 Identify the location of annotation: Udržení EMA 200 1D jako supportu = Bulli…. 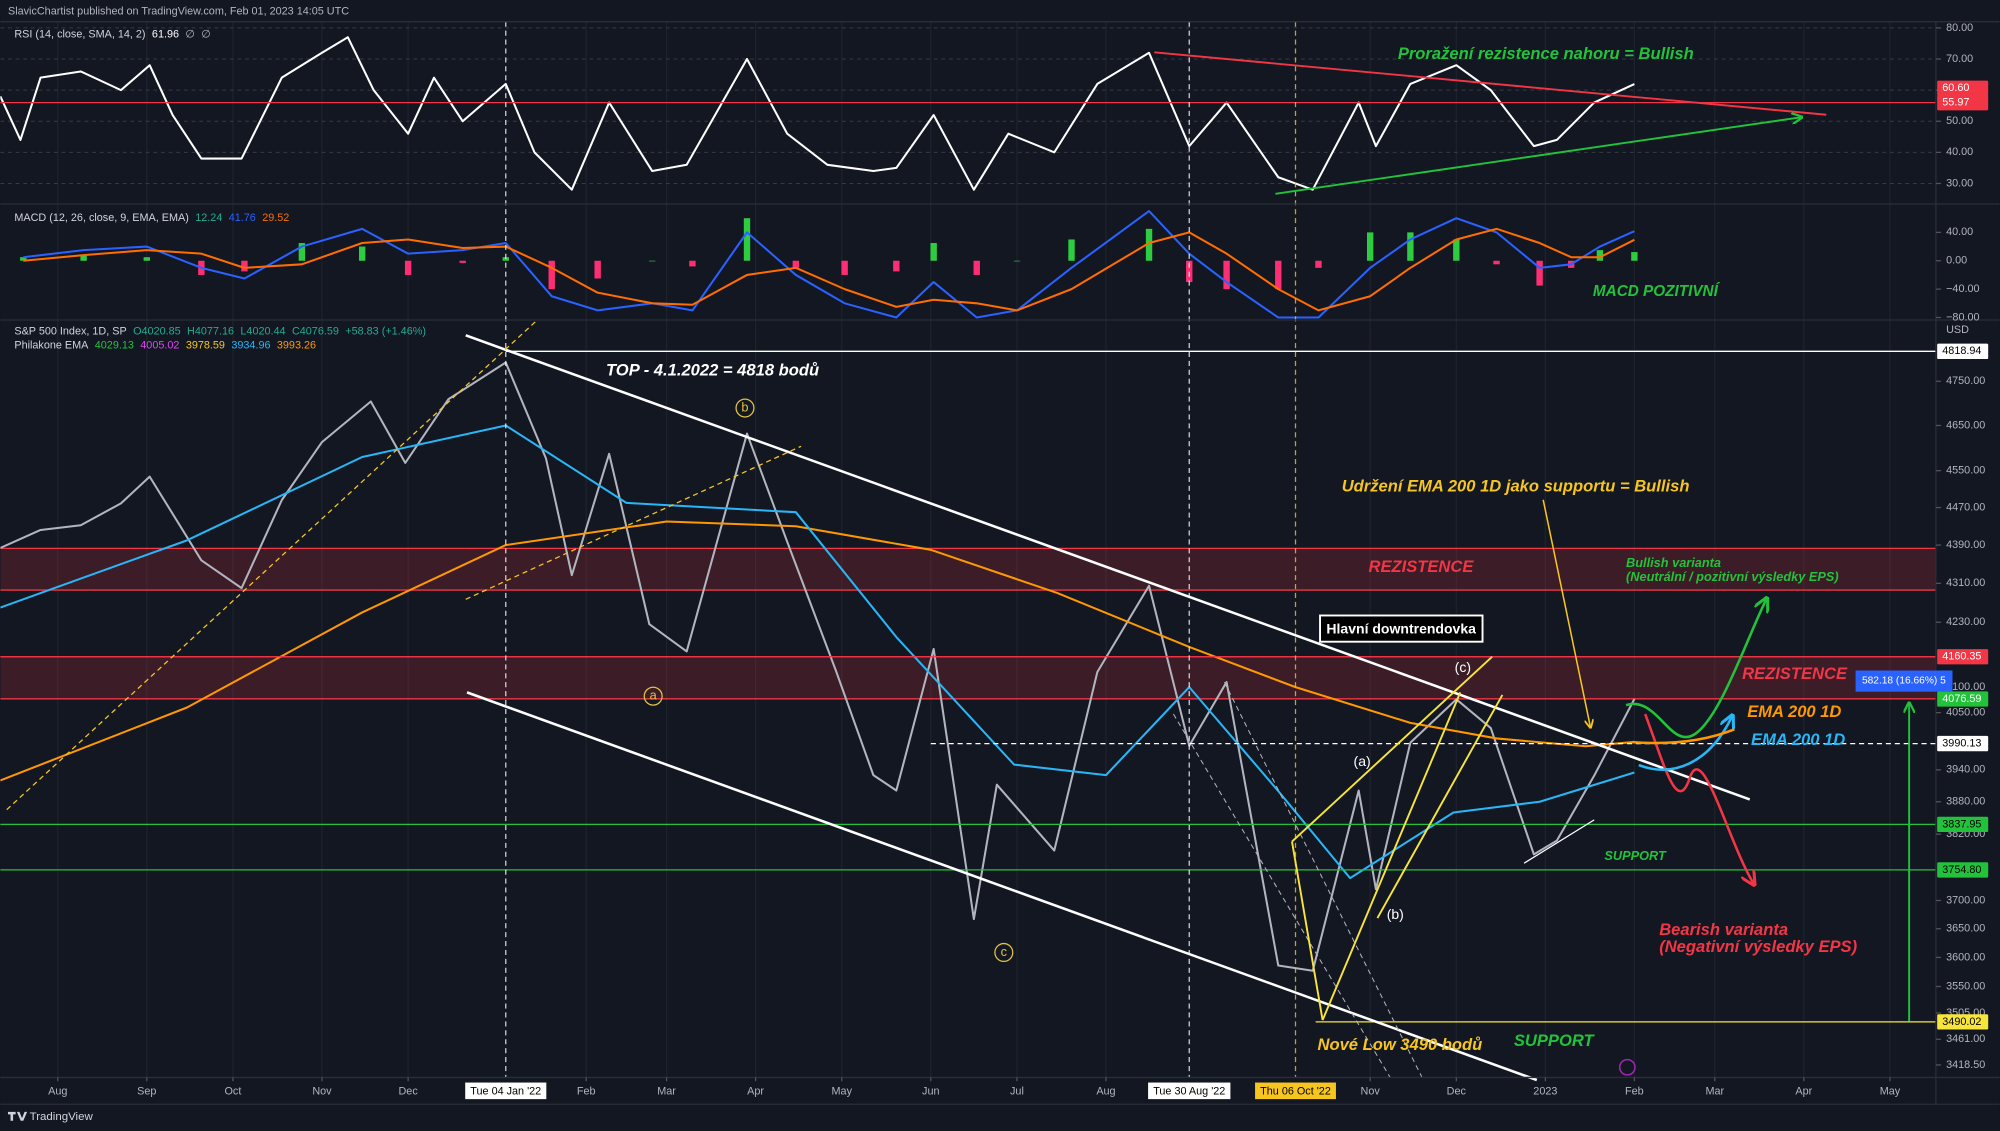
(1516, 485).